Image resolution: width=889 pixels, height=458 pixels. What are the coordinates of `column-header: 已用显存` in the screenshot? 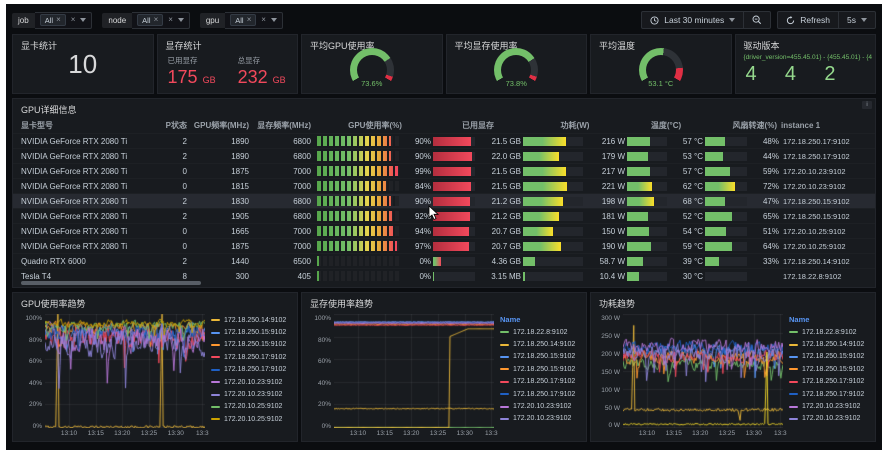 It's located at (478, 125).